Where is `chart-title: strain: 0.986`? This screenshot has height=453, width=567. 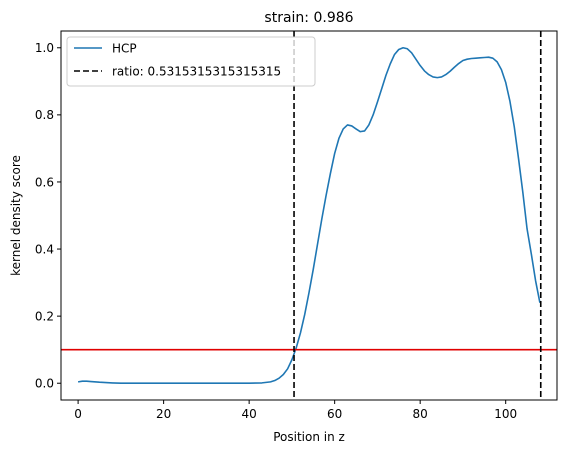
chart-title: strain: 0.986 is located at coordinates (308, 18).